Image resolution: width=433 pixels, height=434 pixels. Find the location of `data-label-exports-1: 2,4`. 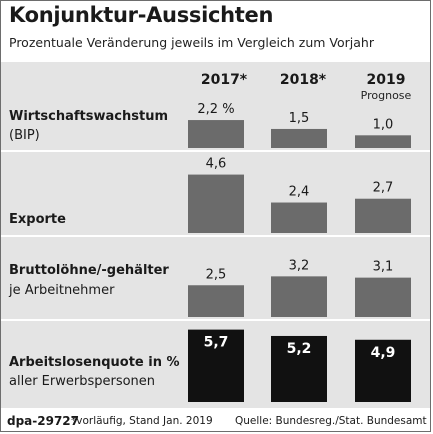

data-label-exports-1: 2,4 is located at coordinates (299, 192).